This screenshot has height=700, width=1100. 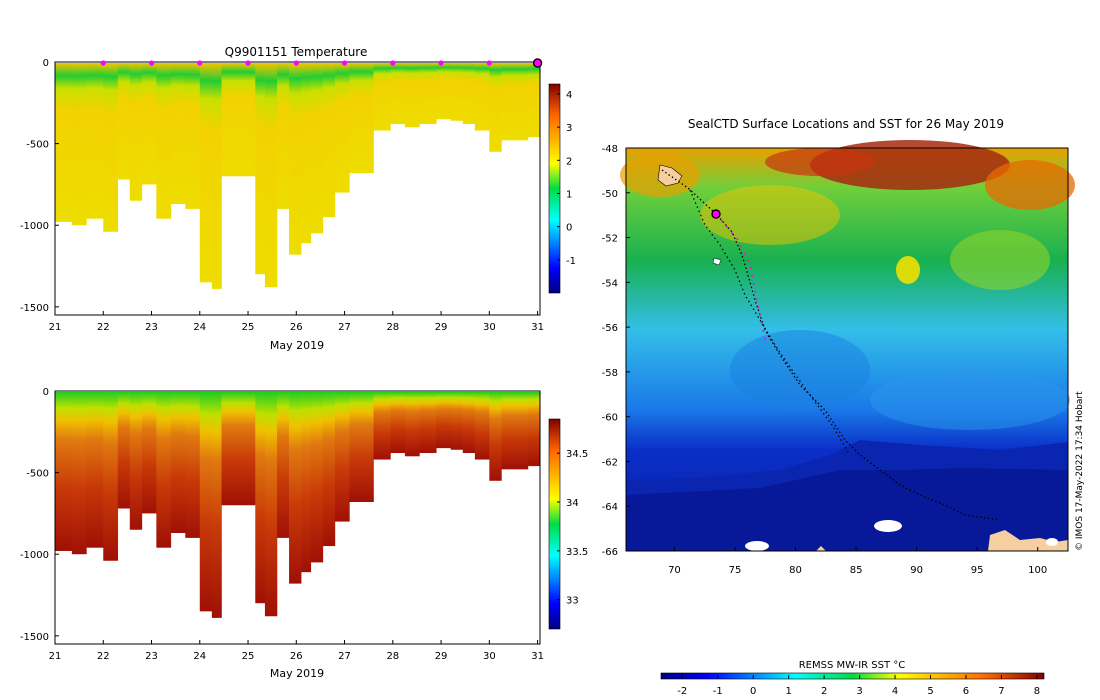 I want to click on colorbar-tick-label: 33, so click(x=572, y=601).